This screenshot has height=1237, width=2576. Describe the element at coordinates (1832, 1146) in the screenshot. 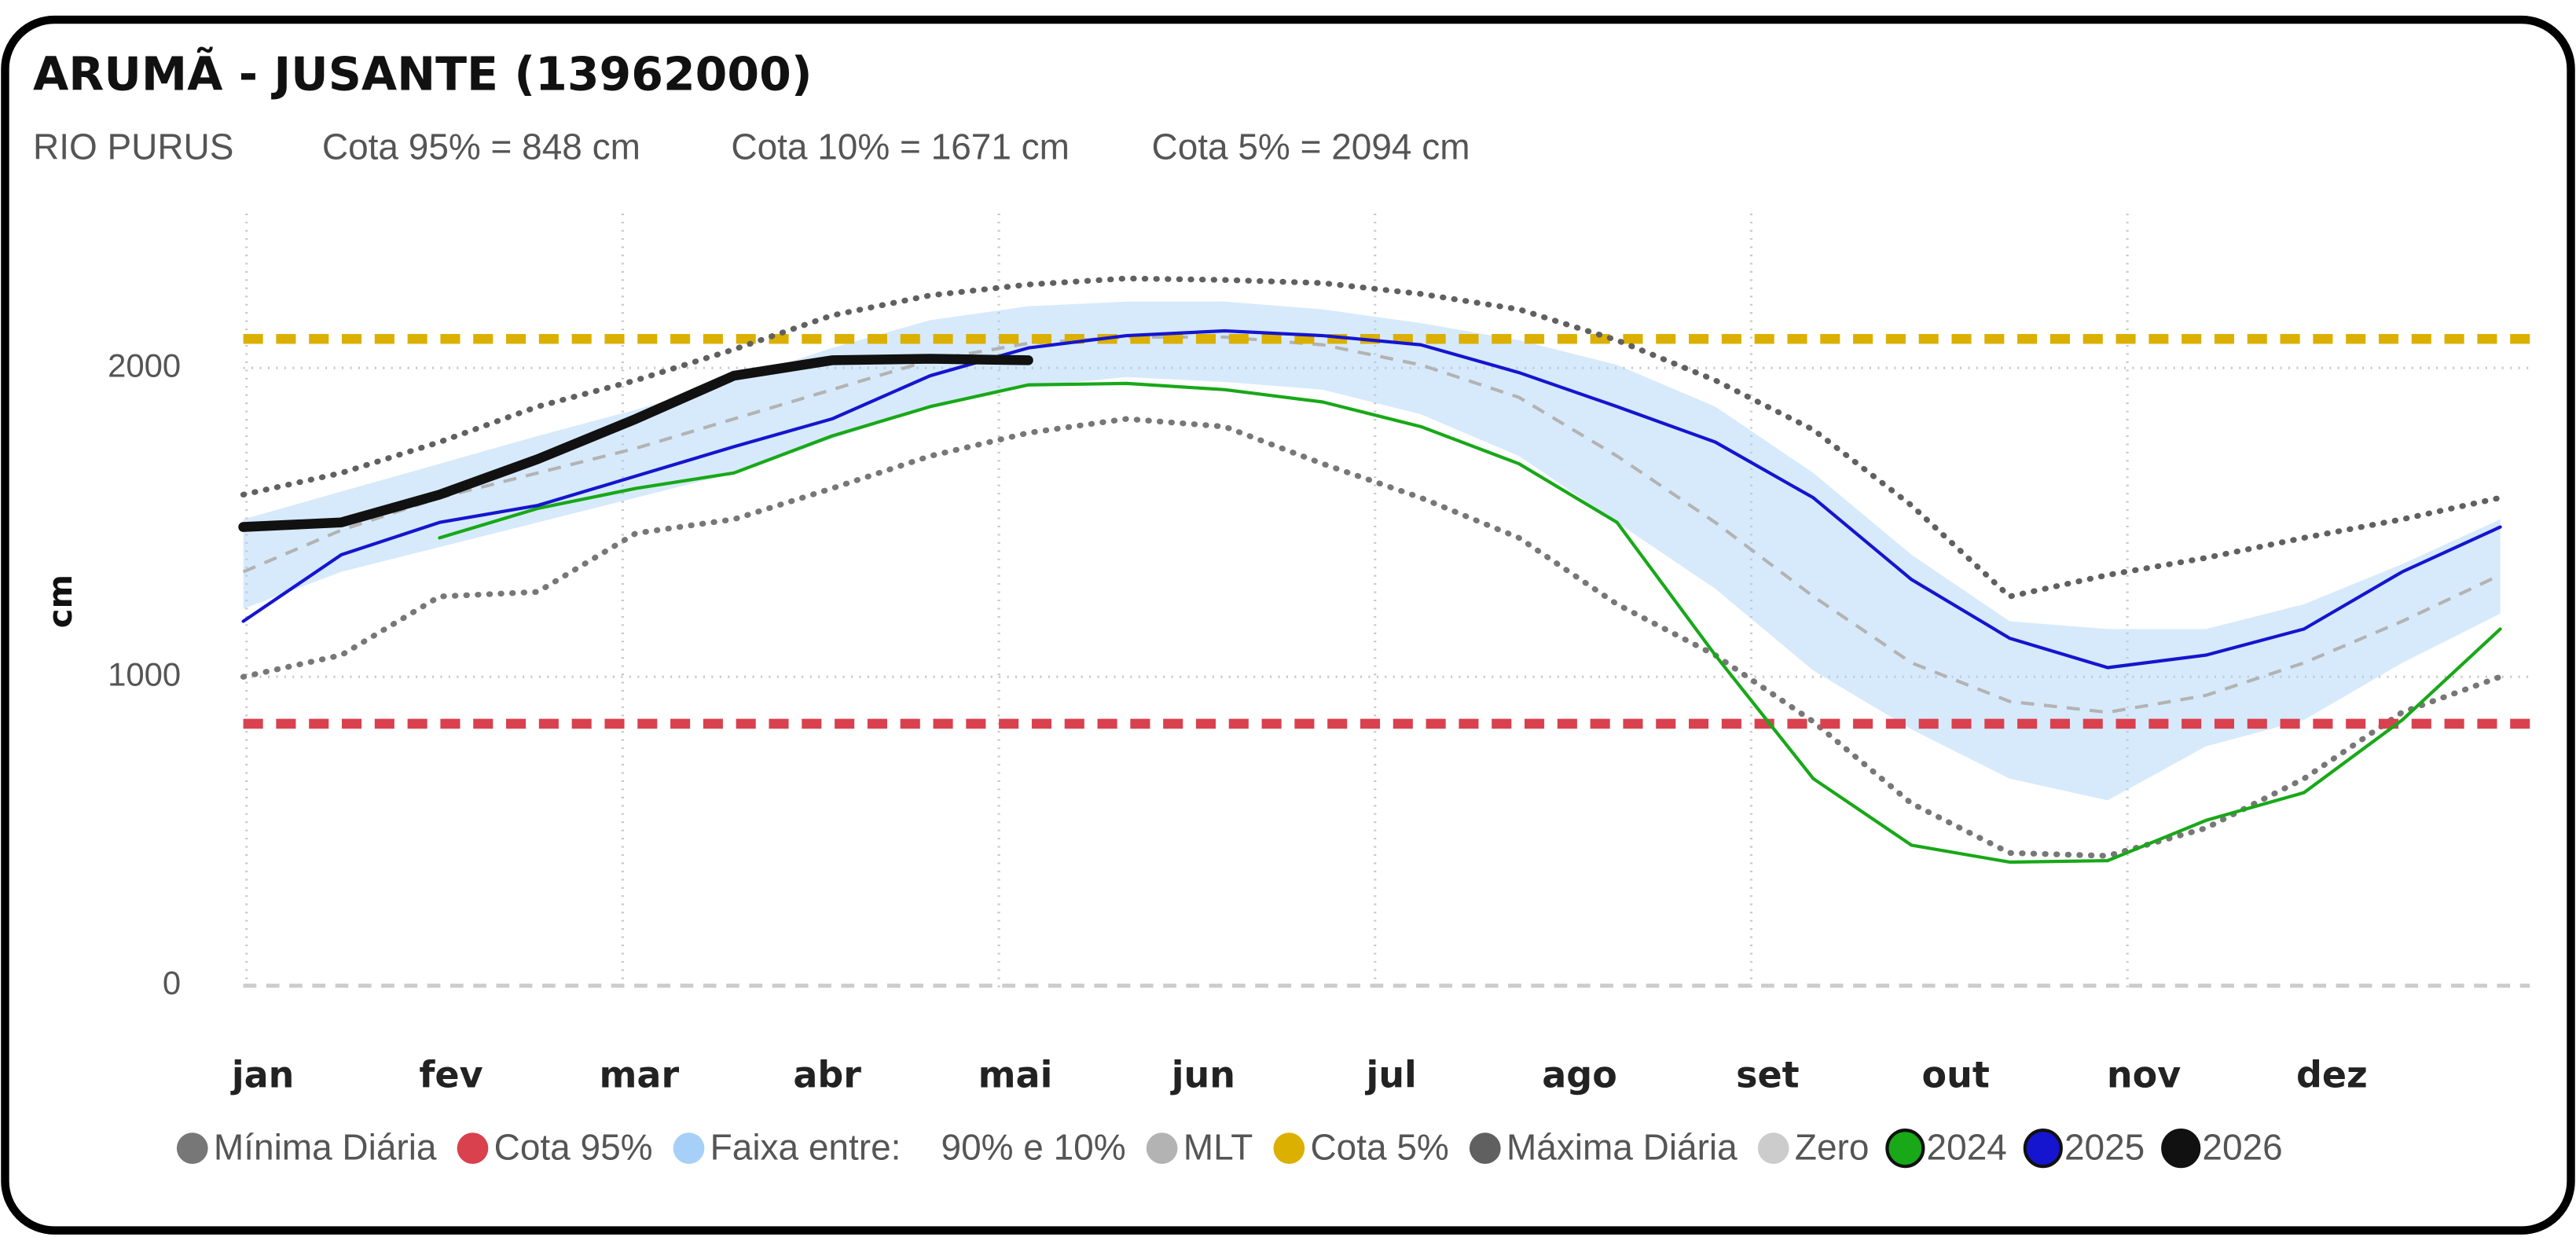

I see `legend-label: Zero` at that location.